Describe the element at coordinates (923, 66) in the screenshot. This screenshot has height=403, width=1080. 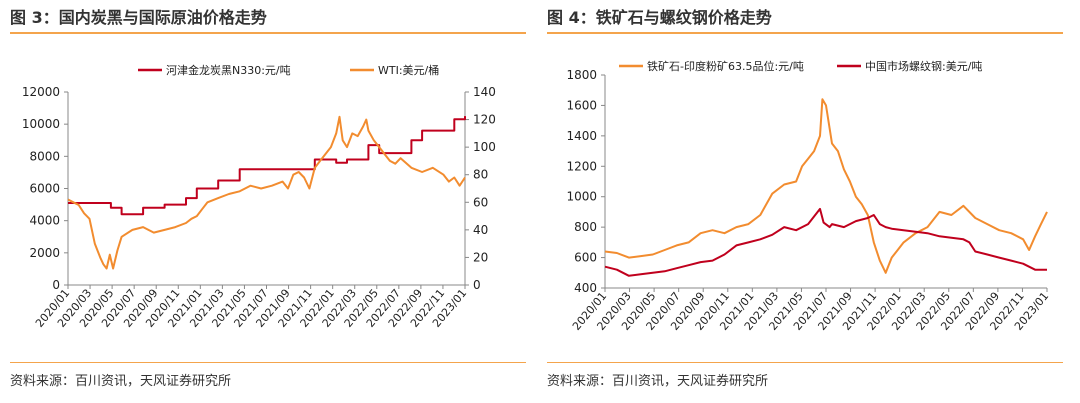
I see `legend-label: 中国市场螺纹钢:美元/吨` at that location.